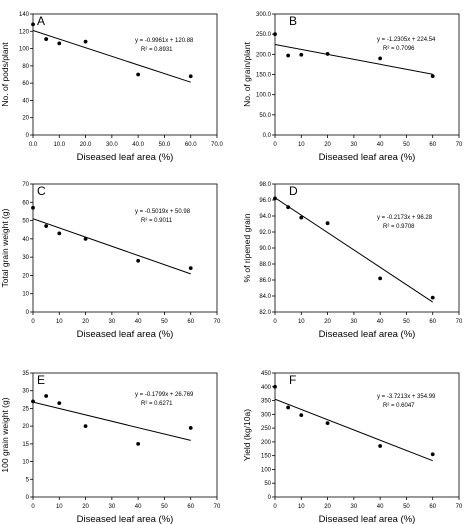 This screenshot has height=524, width=474. What do you see at coordinates (265, 217) in the screenshot?
I see `y-tick-label: 94.0` at bounding box center [265, 217].